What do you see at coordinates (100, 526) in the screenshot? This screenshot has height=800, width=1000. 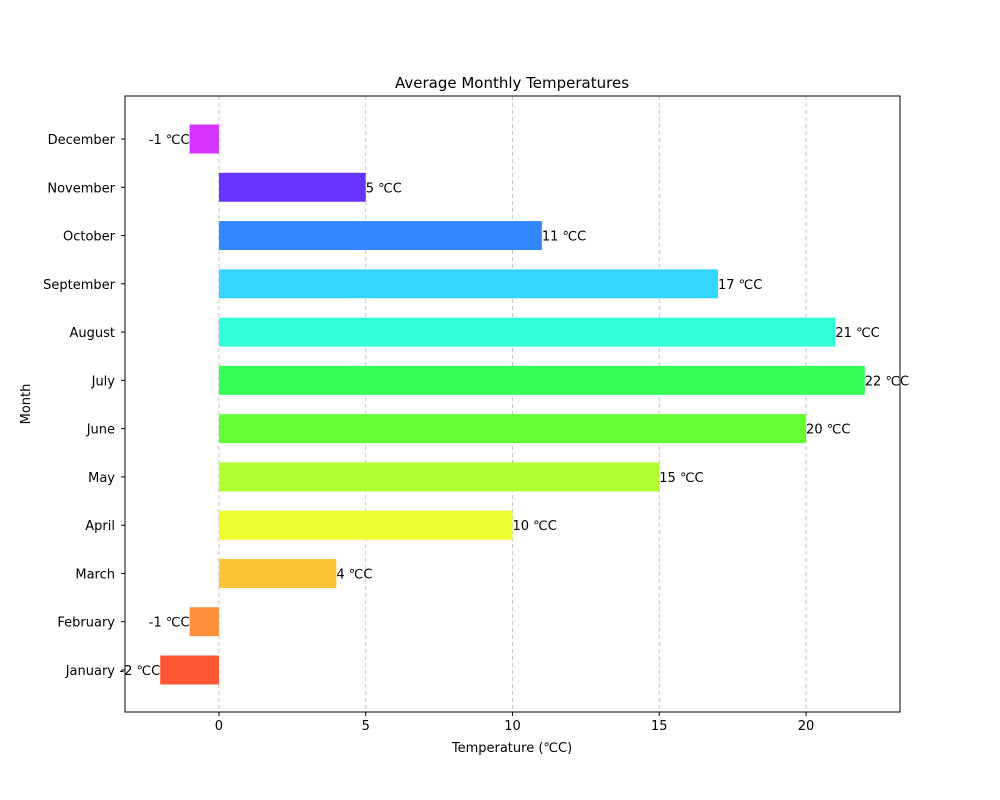 I see `y-tick-label: April` at bounding box center [100, 526].